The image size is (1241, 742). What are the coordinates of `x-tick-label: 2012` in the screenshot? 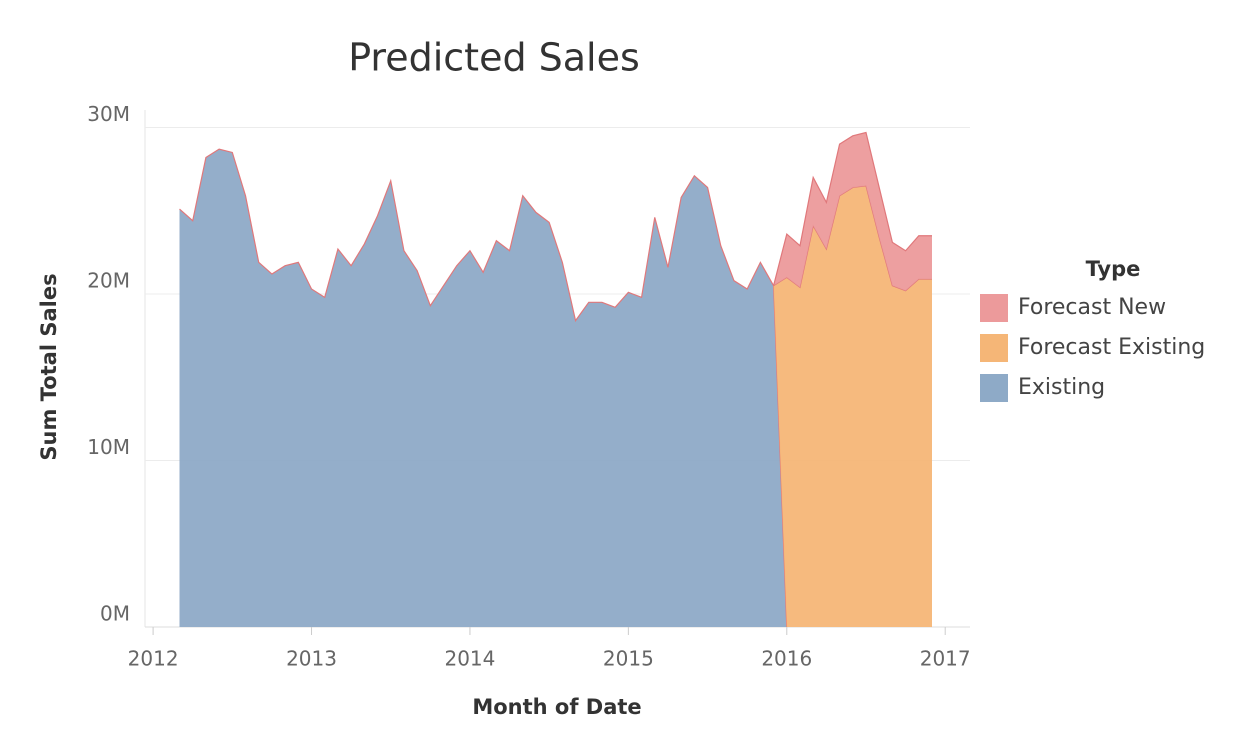 It's located at (153, 659).